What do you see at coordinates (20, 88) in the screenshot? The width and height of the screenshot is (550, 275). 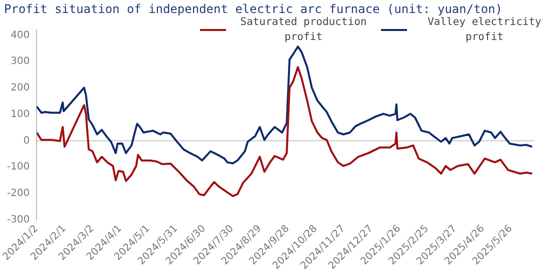 I see `y-tick-label: 200` at bounding box center [20, 88].